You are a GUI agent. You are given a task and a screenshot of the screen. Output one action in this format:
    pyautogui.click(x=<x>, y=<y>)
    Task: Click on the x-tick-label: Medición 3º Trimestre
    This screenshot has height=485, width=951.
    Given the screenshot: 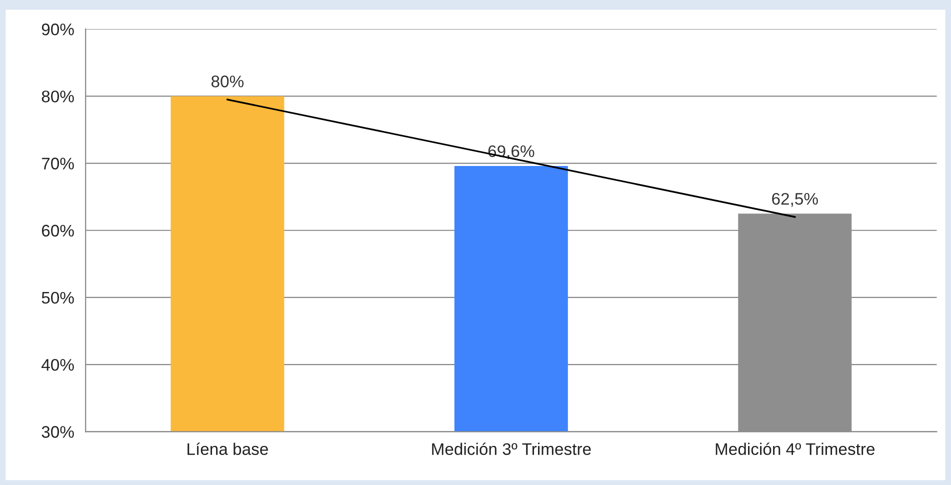 What is the action you would take?
    pyautogui.click(x=511, y=449)
    